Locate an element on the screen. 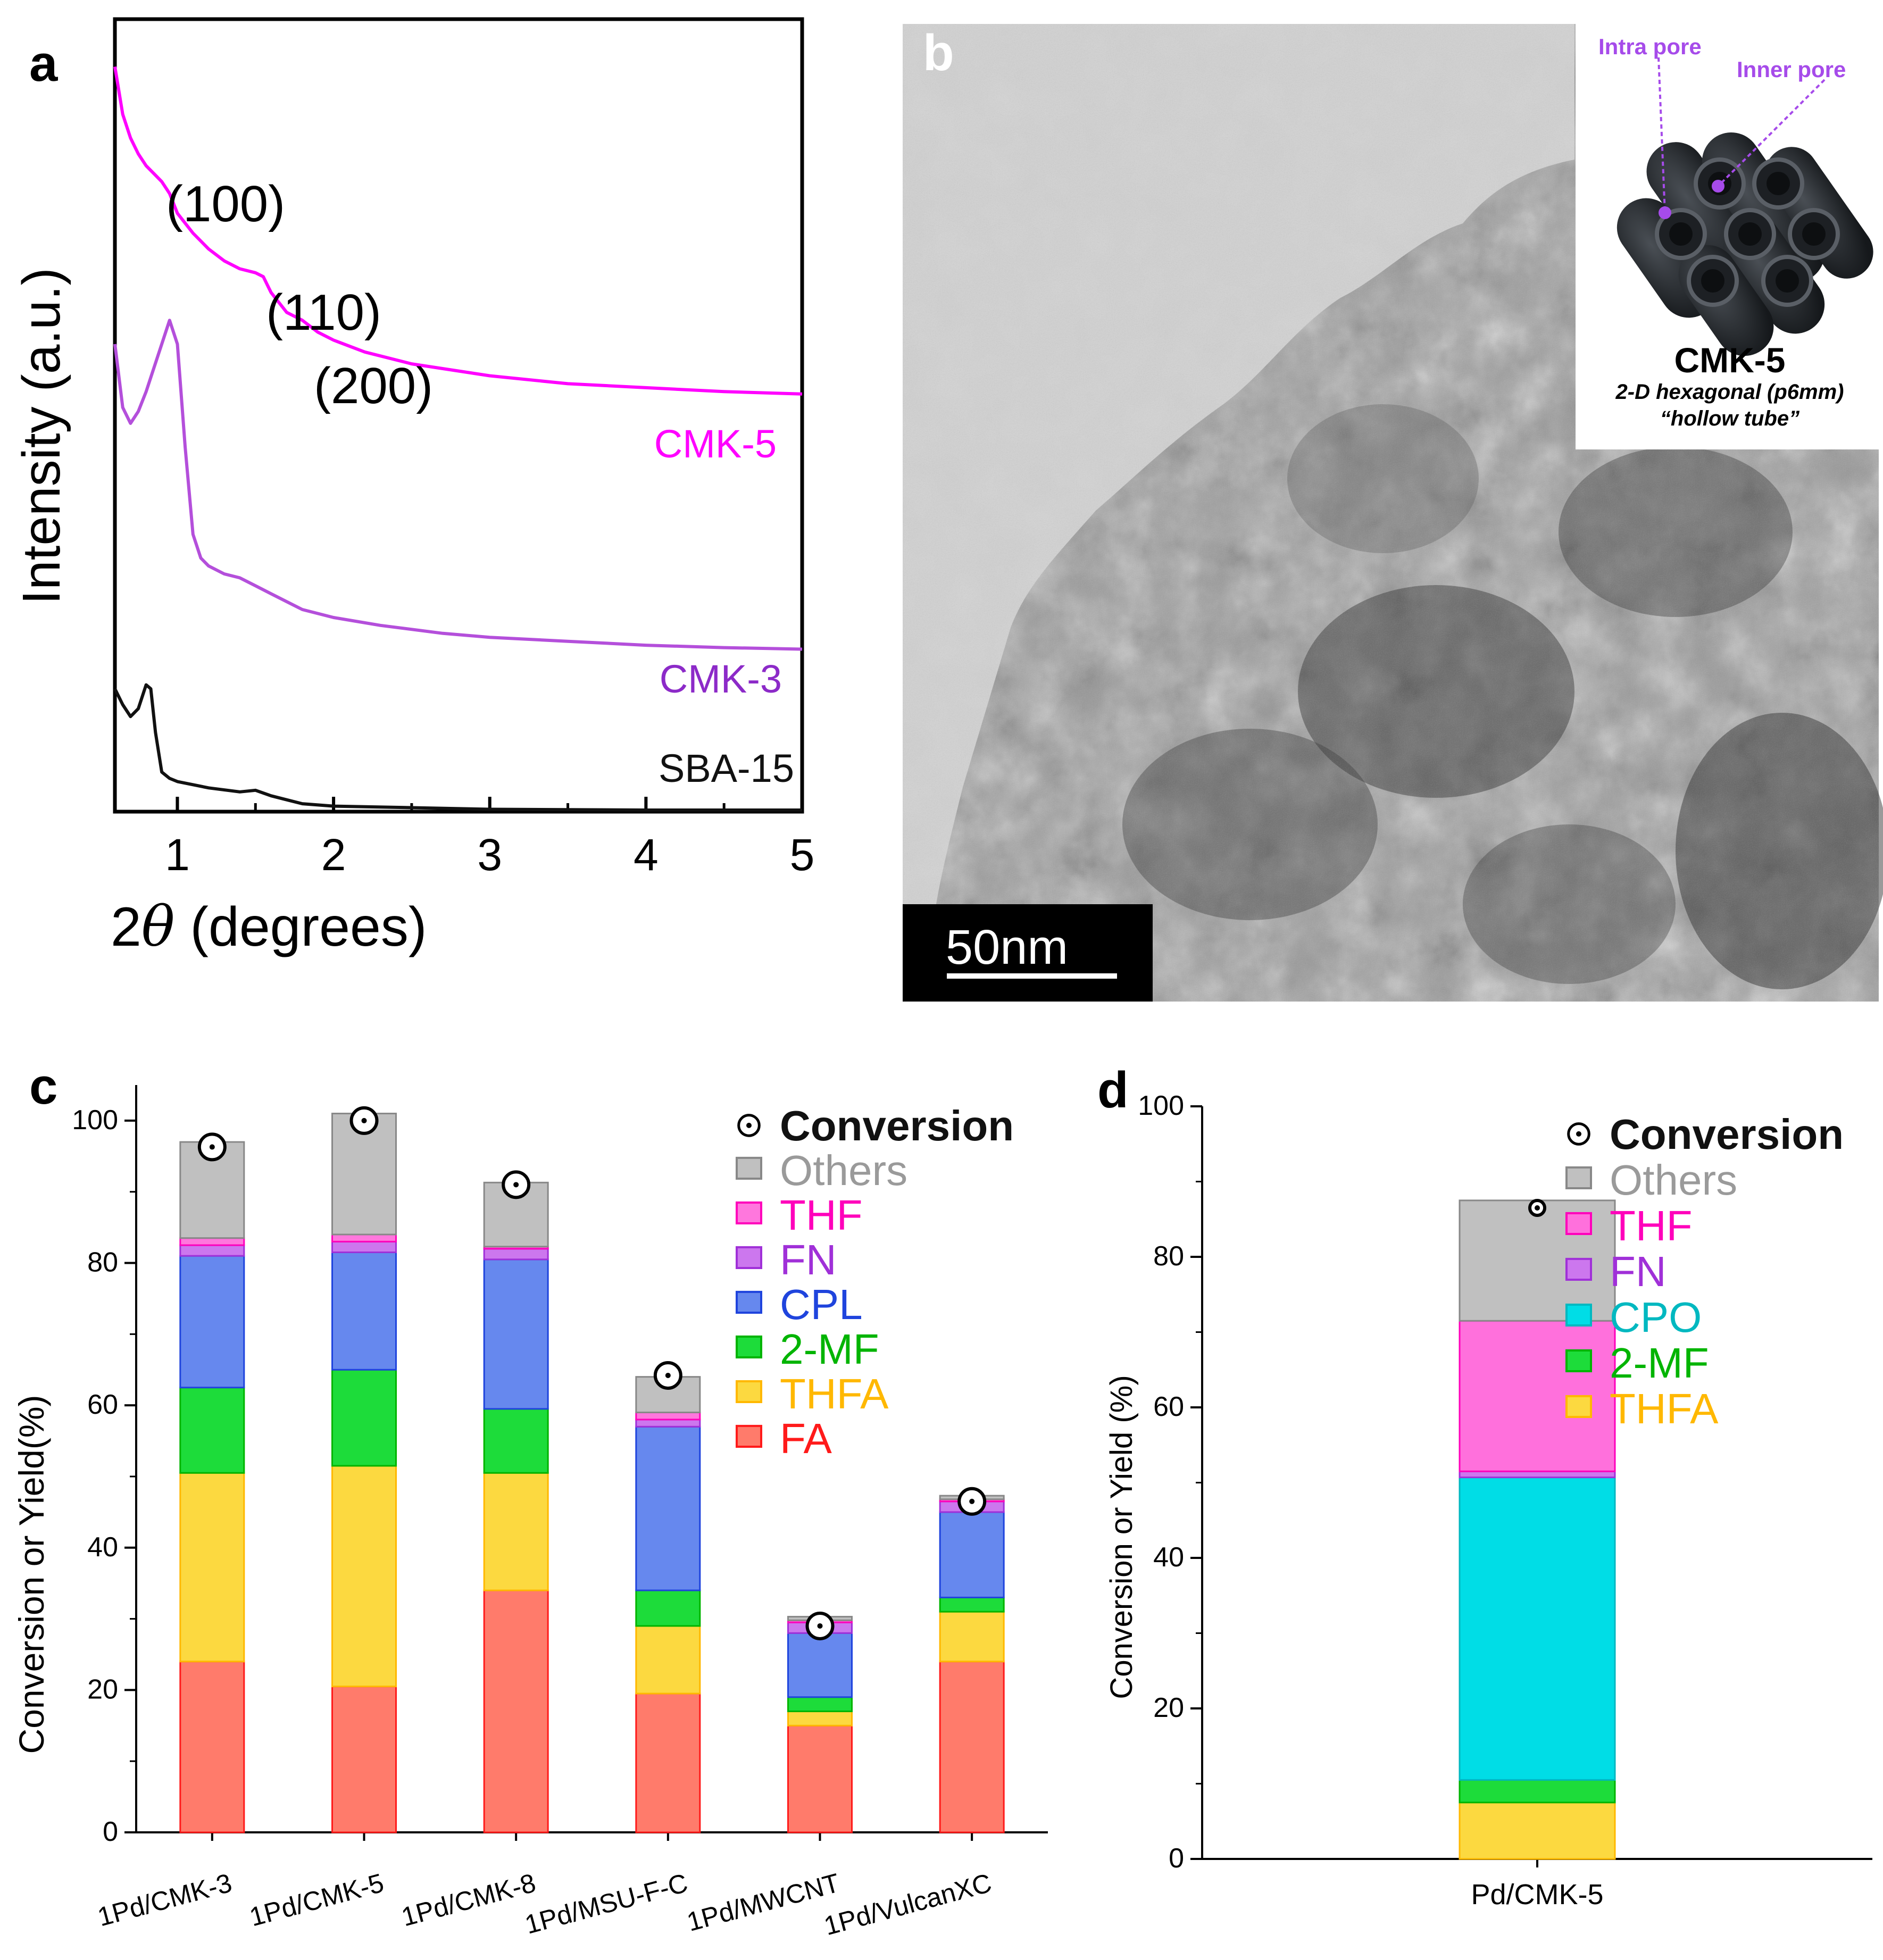  x-tick-label: 1 is located at coordinates (177, 855).